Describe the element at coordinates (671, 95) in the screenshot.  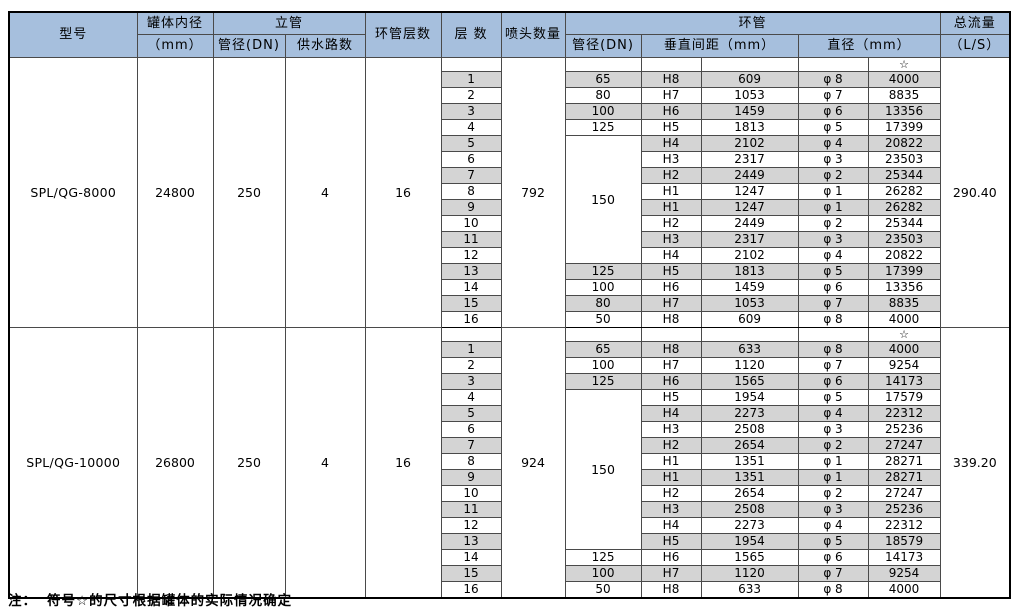
I see `h-label-cell: H7` at that location.